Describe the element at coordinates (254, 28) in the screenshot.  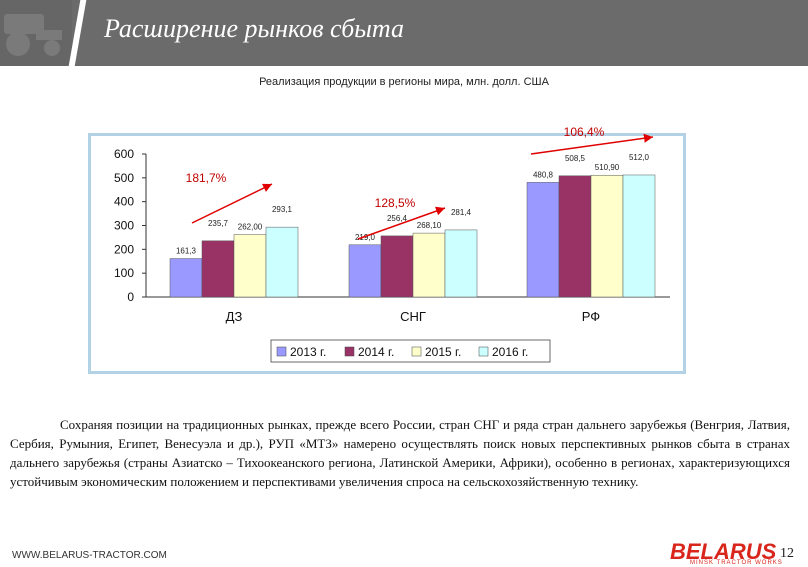
I see `page-title: Расширение рынков сбыта` at that location.